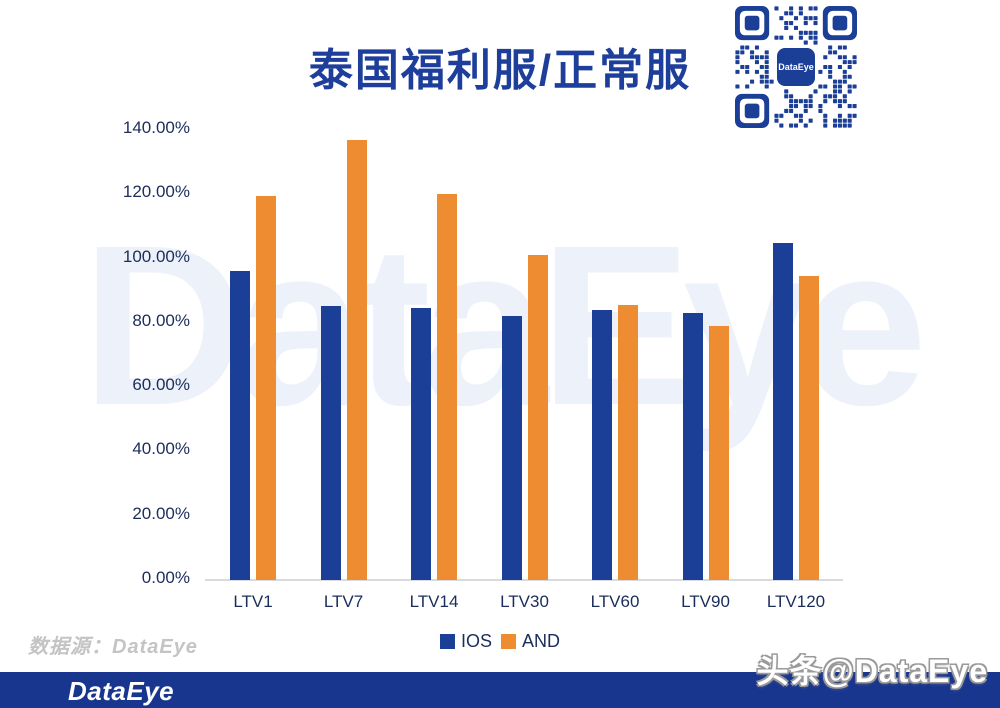 This screenshot has height=708, width=1000. Describe the element at coordinates (165, 577) in the screenshot. I see `y-axis-tick-label: 0.00%` at that location.